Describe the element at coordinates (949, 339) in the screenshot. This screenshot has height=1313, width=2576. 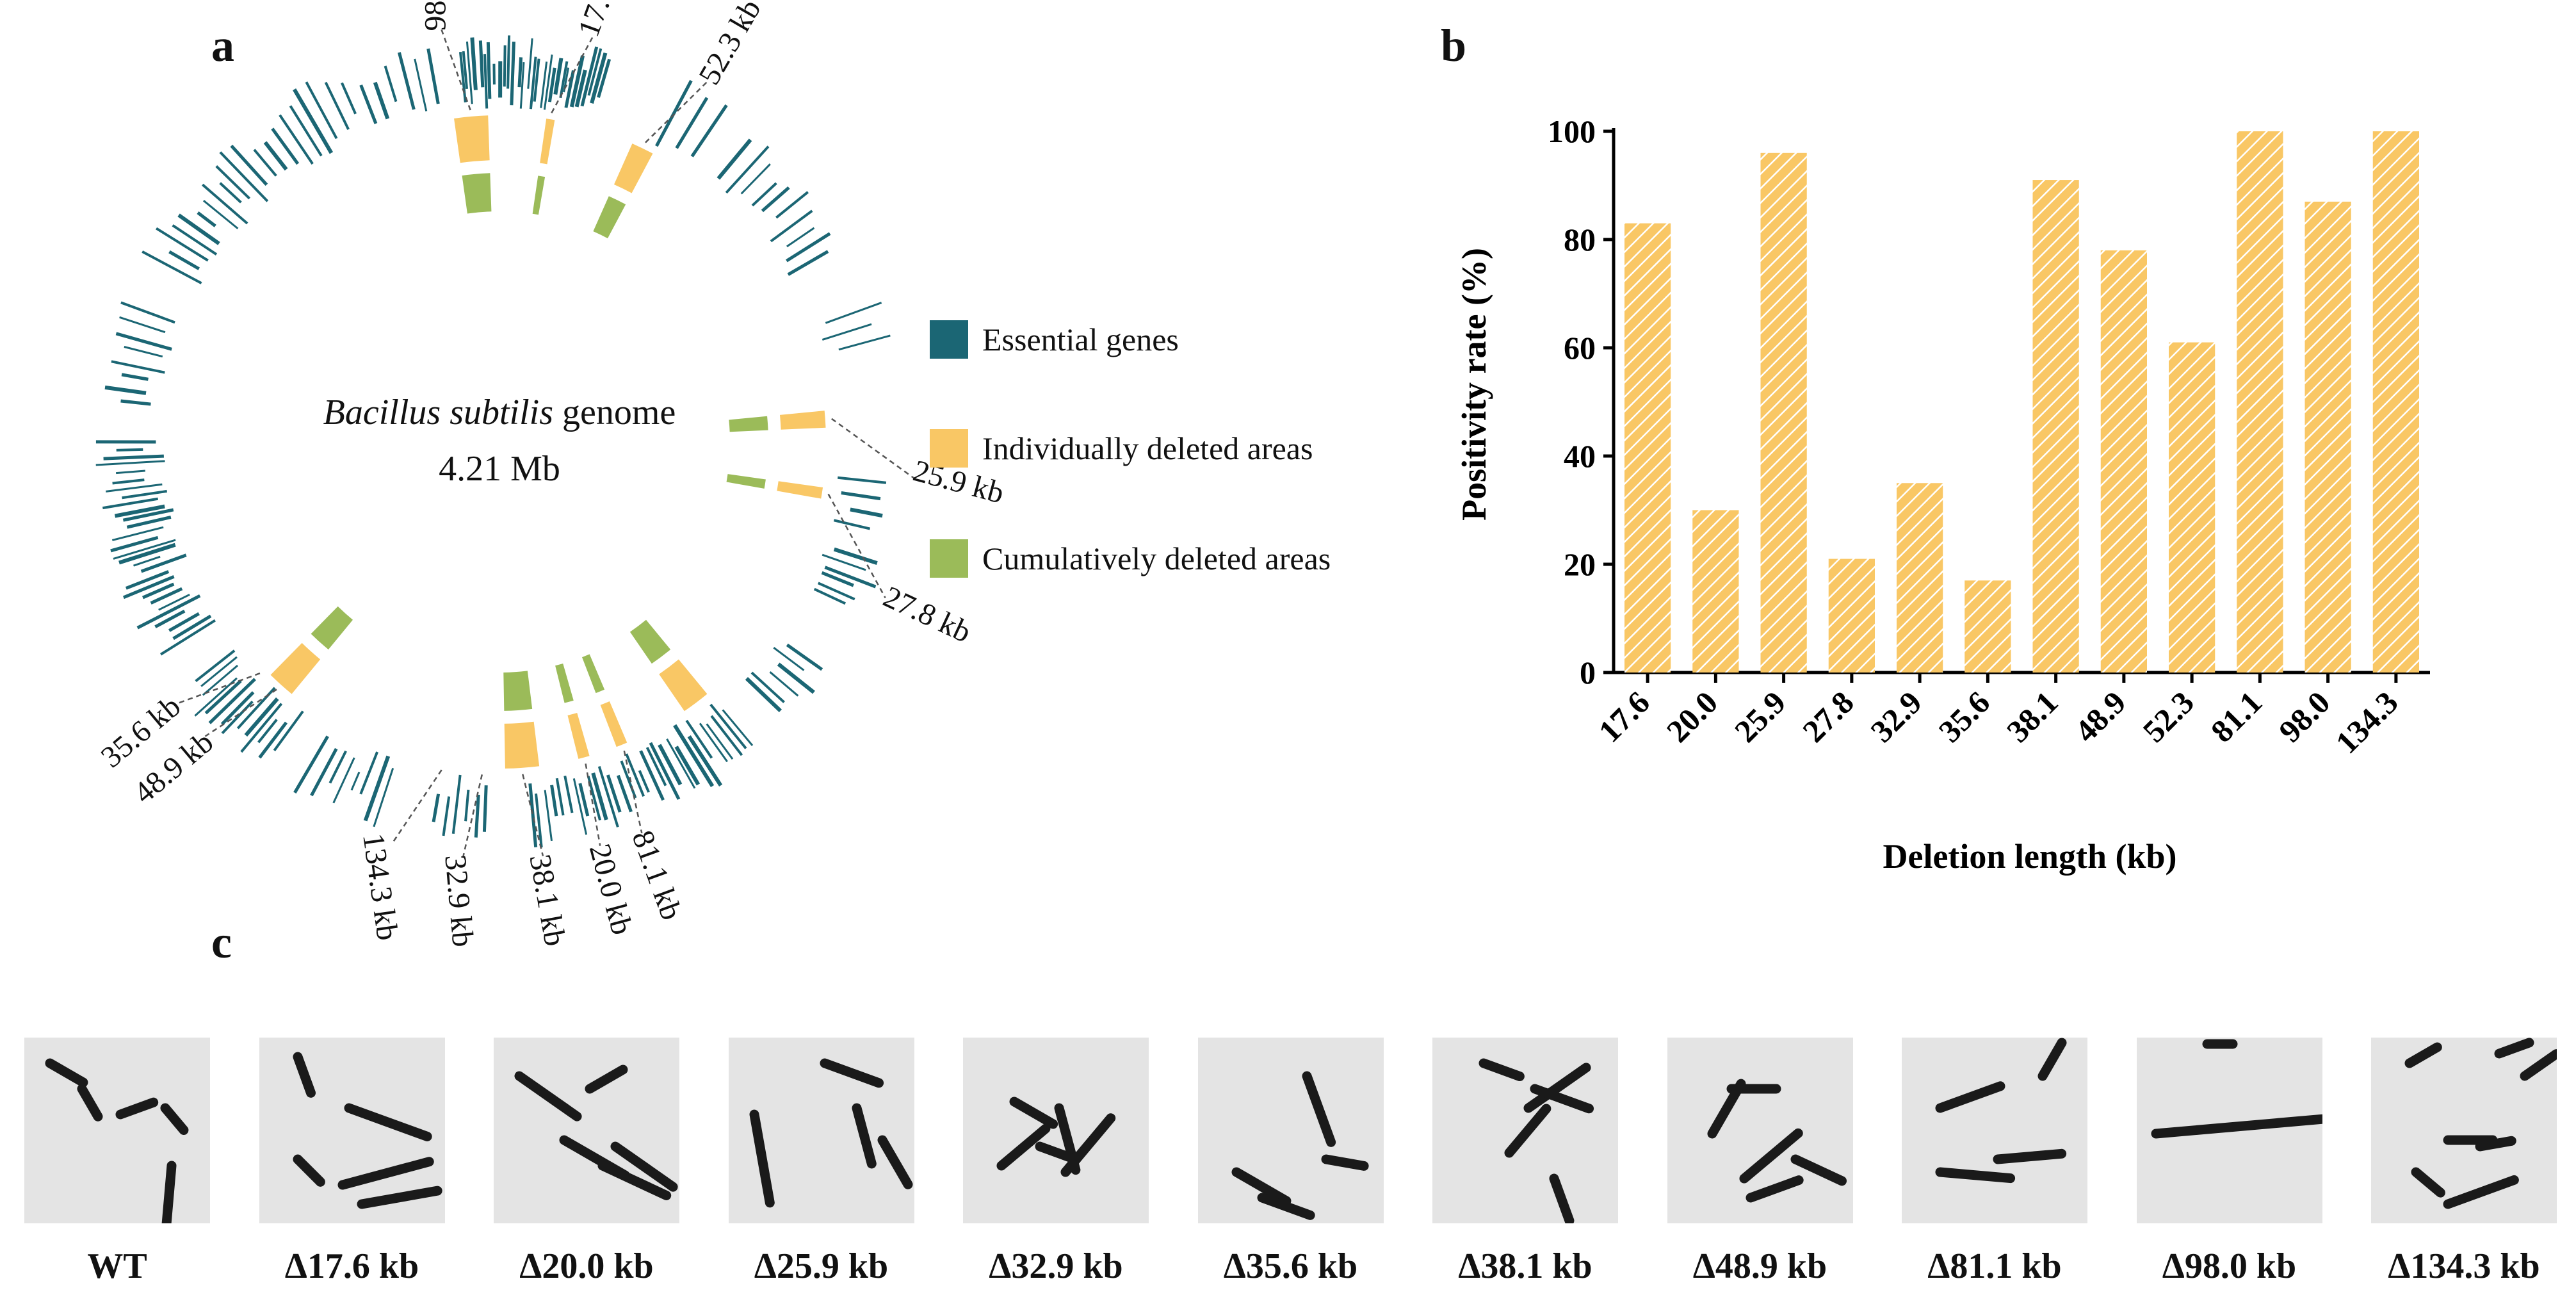
I see `legend-swatch-essential` at that location.